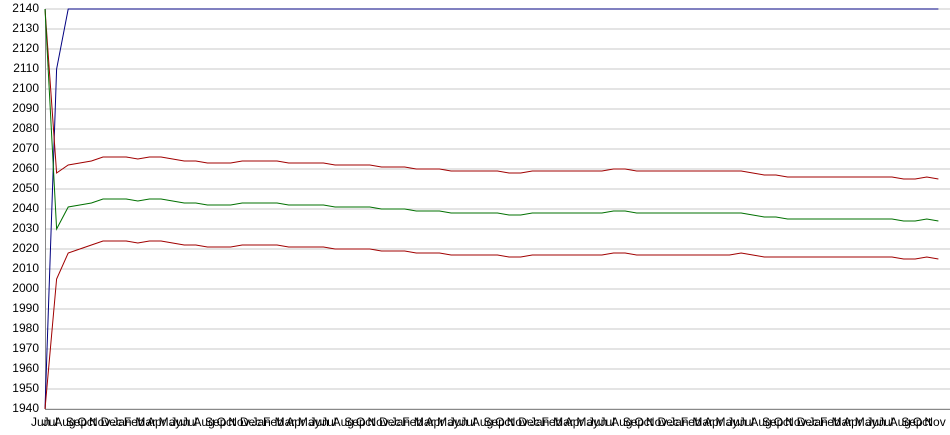 This screenshot has height=435, width=950. I want to click on y-tick-label: 2120, so click(25, 48).